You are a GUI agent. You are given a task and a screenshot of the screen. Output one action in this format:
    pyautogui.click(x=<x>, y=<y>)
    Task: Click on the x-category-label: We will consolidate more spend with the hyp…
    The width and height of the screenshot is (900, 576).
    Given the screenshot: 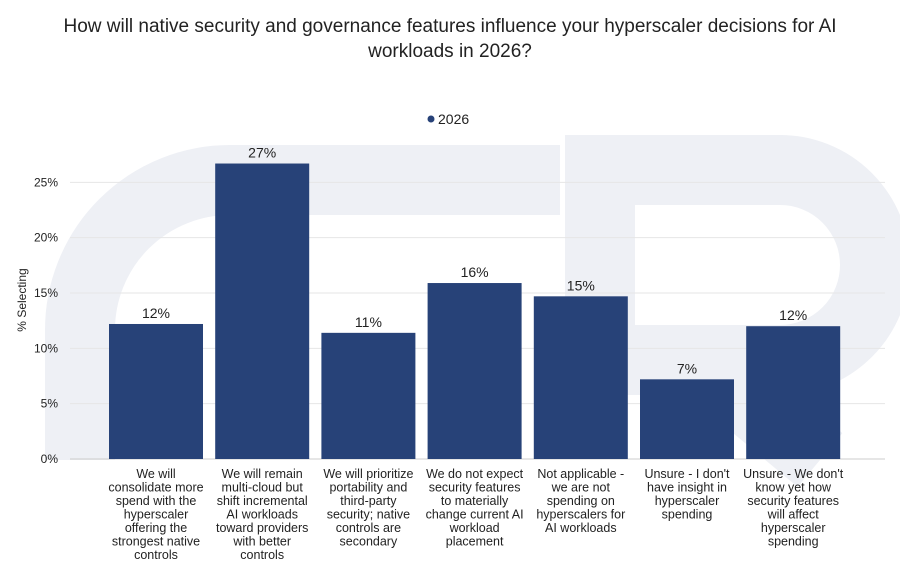 What is the action you would take?
    pyautogui.click(x=155, y=514)
    